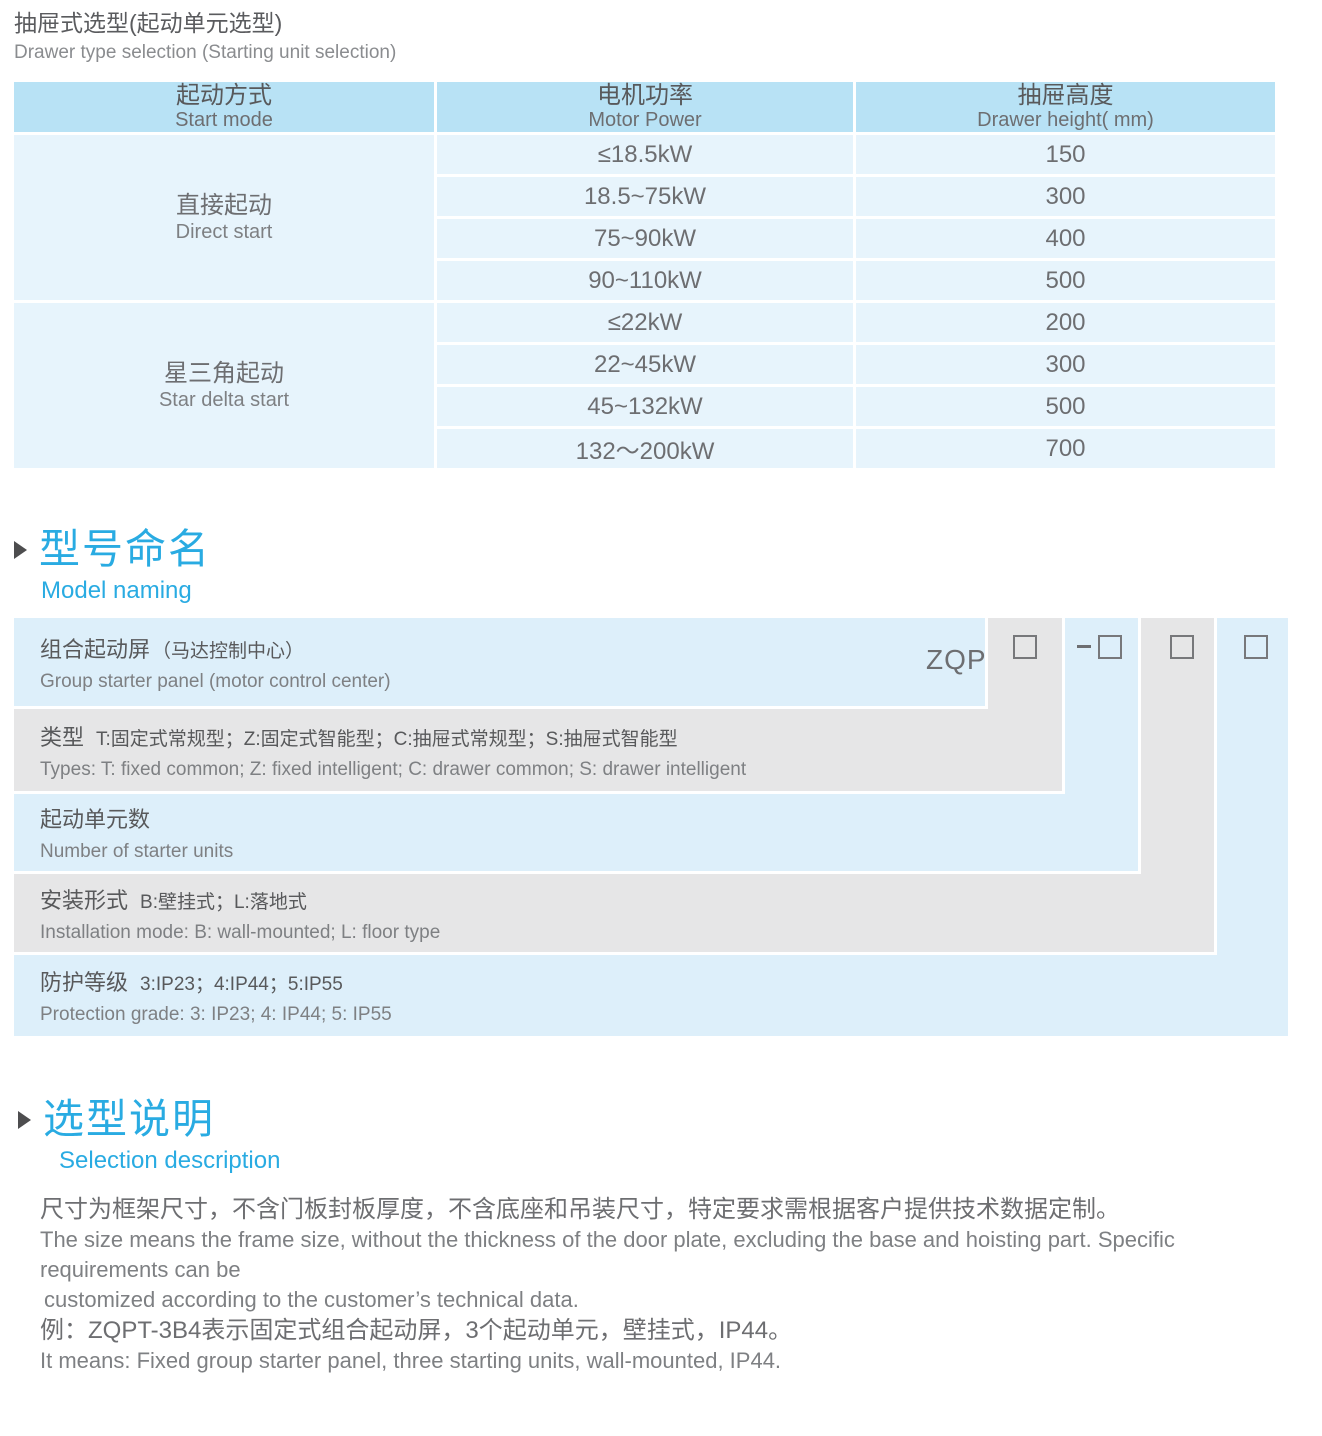 The image size is (1322, 1436). I want to click on col-header-en: Drawer height( mm), so click(1065, 120).